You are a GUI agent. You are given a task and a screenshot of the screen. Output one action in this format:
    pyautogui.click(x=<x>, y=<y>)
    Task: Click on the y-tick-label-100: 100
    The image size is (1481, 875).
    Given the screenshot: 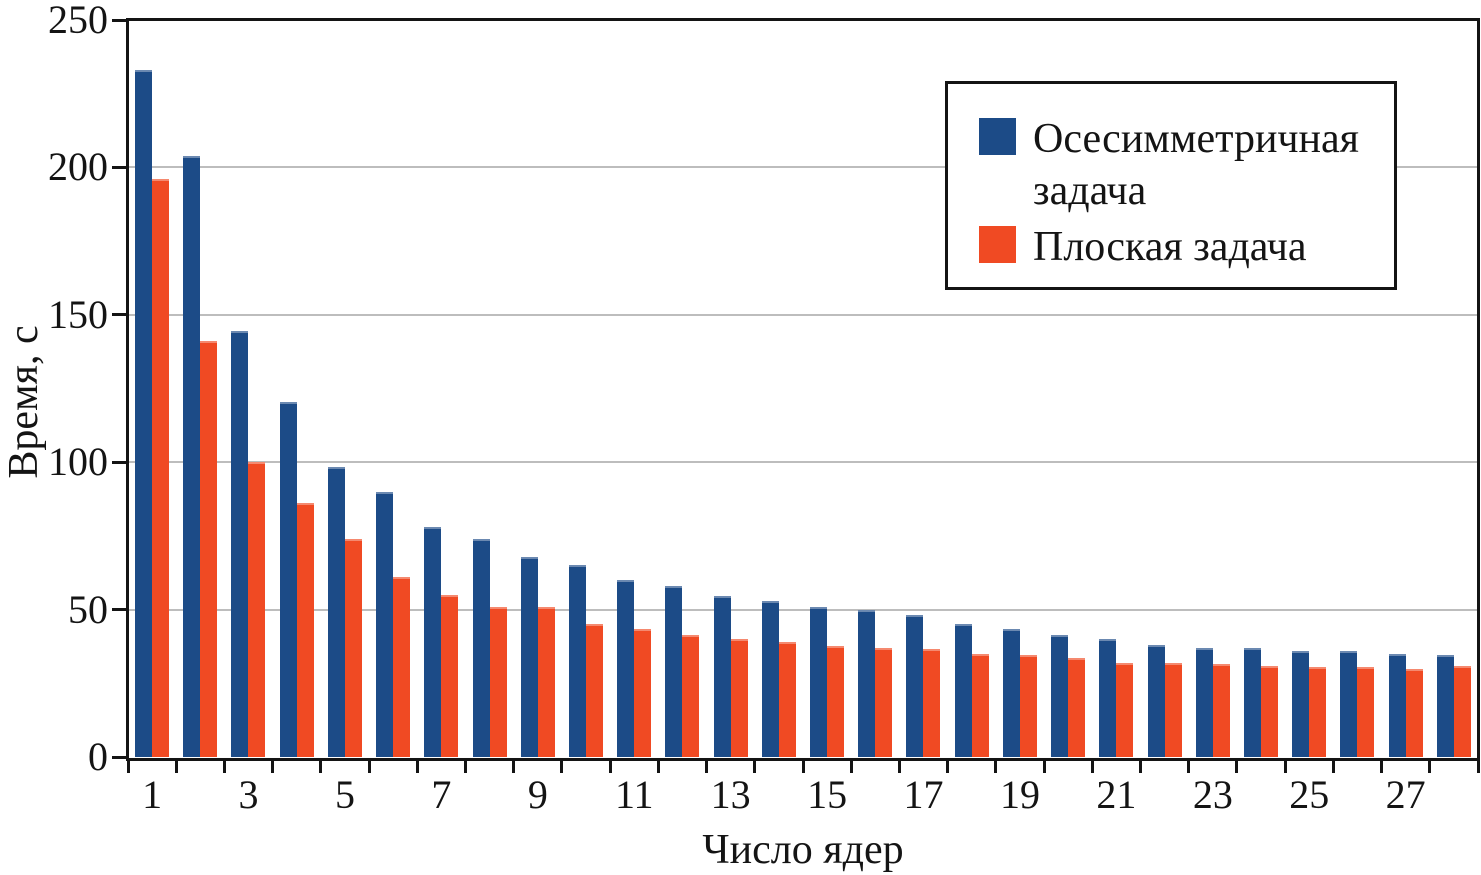 What is the action you would take?
    pyautogui.click(x=78, y=462)
    